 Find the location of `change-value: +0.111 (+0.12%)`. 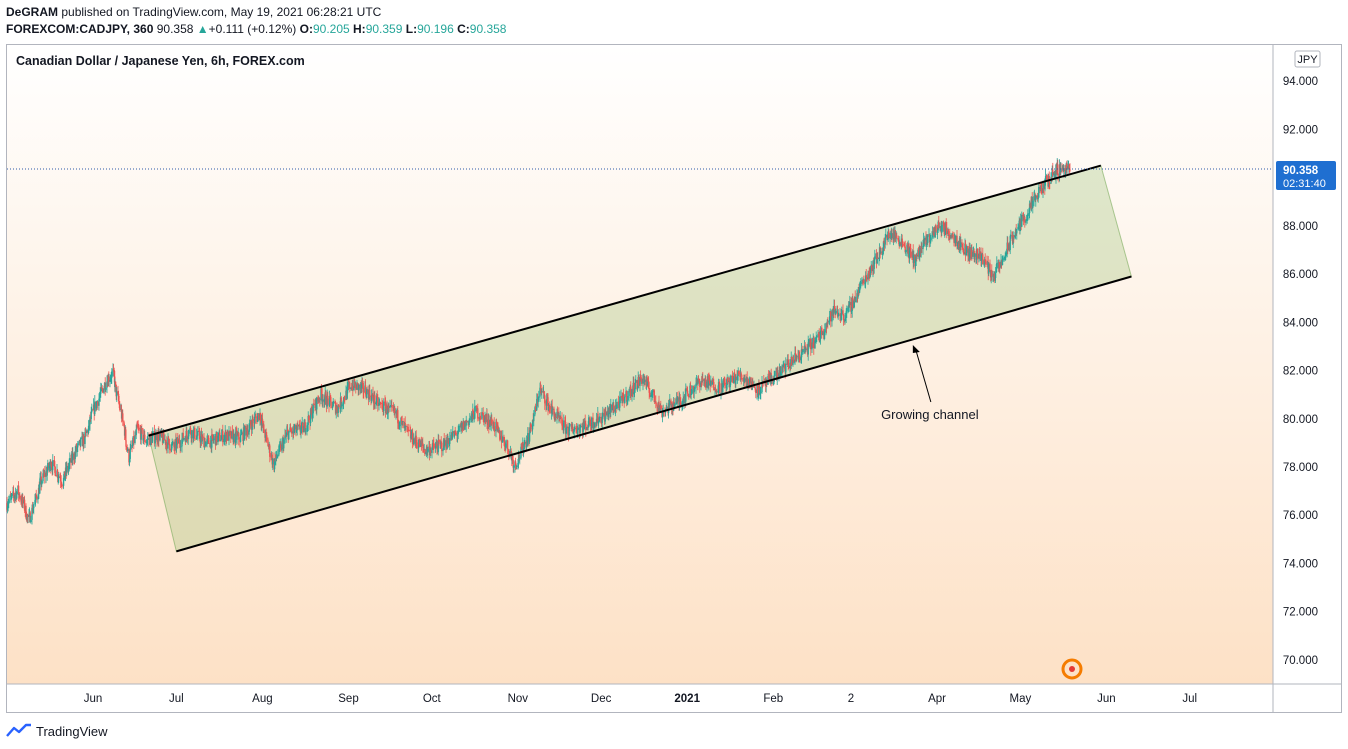

change-value: +0.111 (+0.12%) is located at coordinates (252, 29).